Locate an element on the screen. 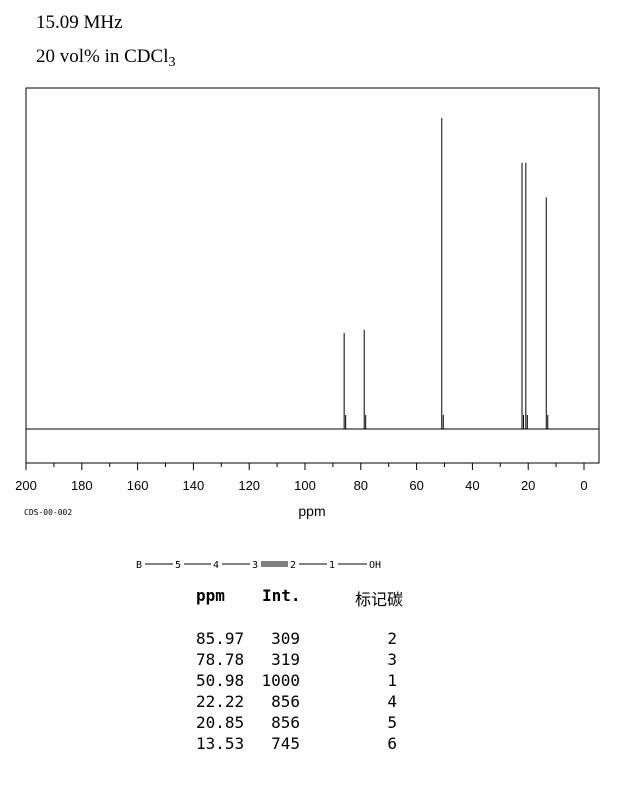  x-tick-label: 20 is located at coordinates (528, 485).